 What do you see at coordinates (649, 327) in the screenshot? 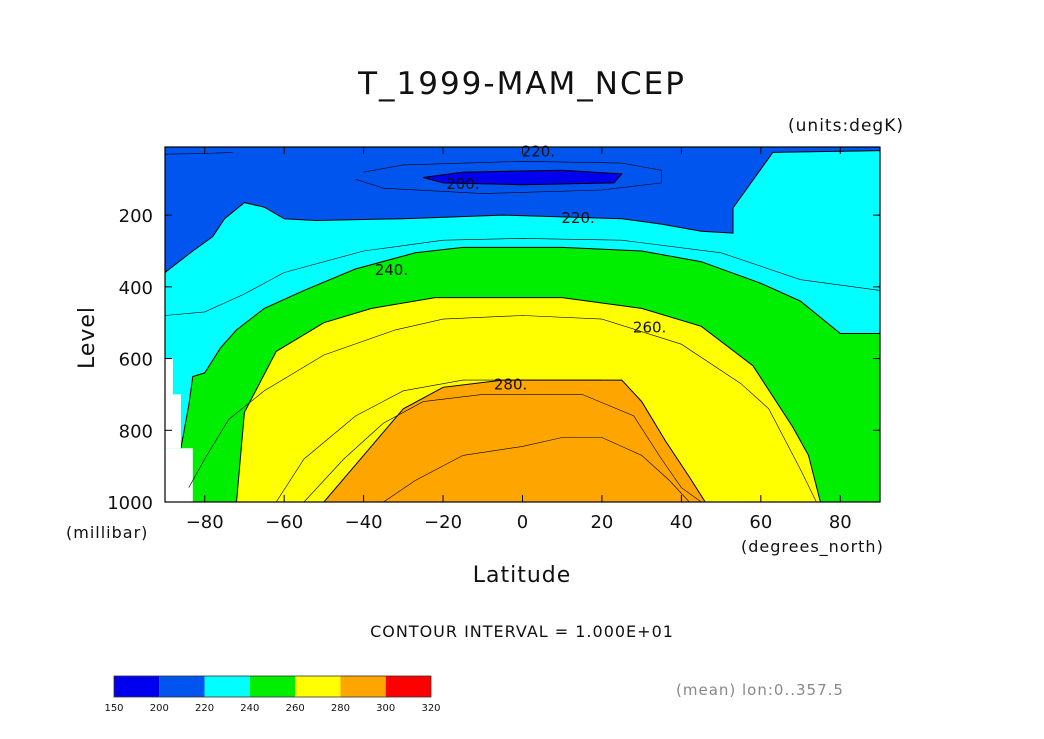
I see `contour-label: 260.` at bounding box center [649, 327].